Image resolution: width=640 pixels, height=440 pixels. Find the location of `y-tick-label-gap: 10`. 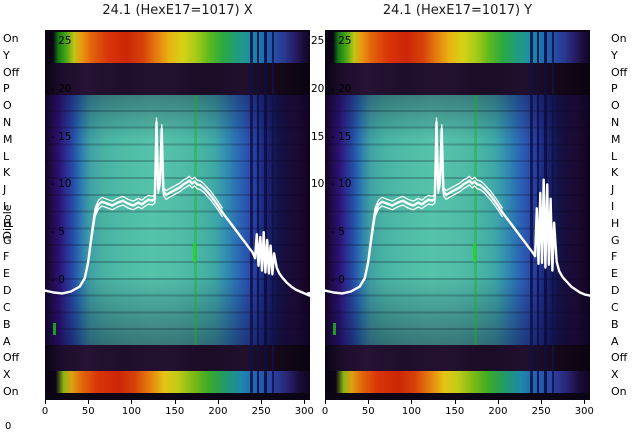

y-tick-label-gap: 10 is located at coordinates (318, 184).